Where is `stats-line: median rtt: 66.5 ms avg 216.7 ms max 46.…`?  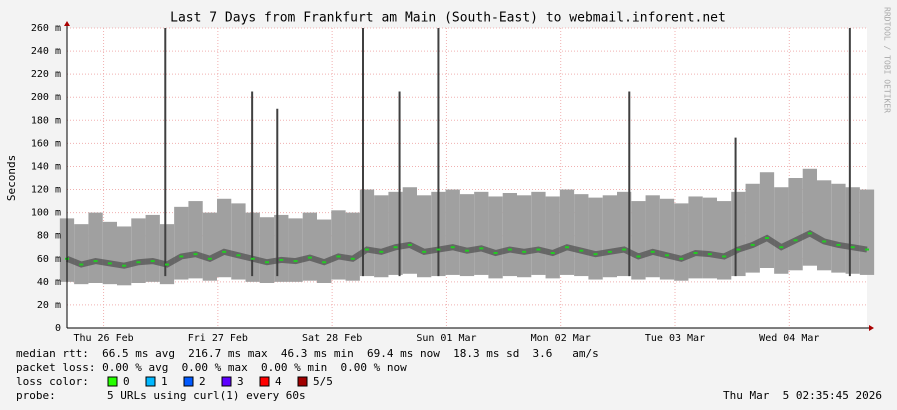 stats-line: median rtt: 66.5 ms avg 216.7 ms max 46.… is located at coordinates (307, 353).